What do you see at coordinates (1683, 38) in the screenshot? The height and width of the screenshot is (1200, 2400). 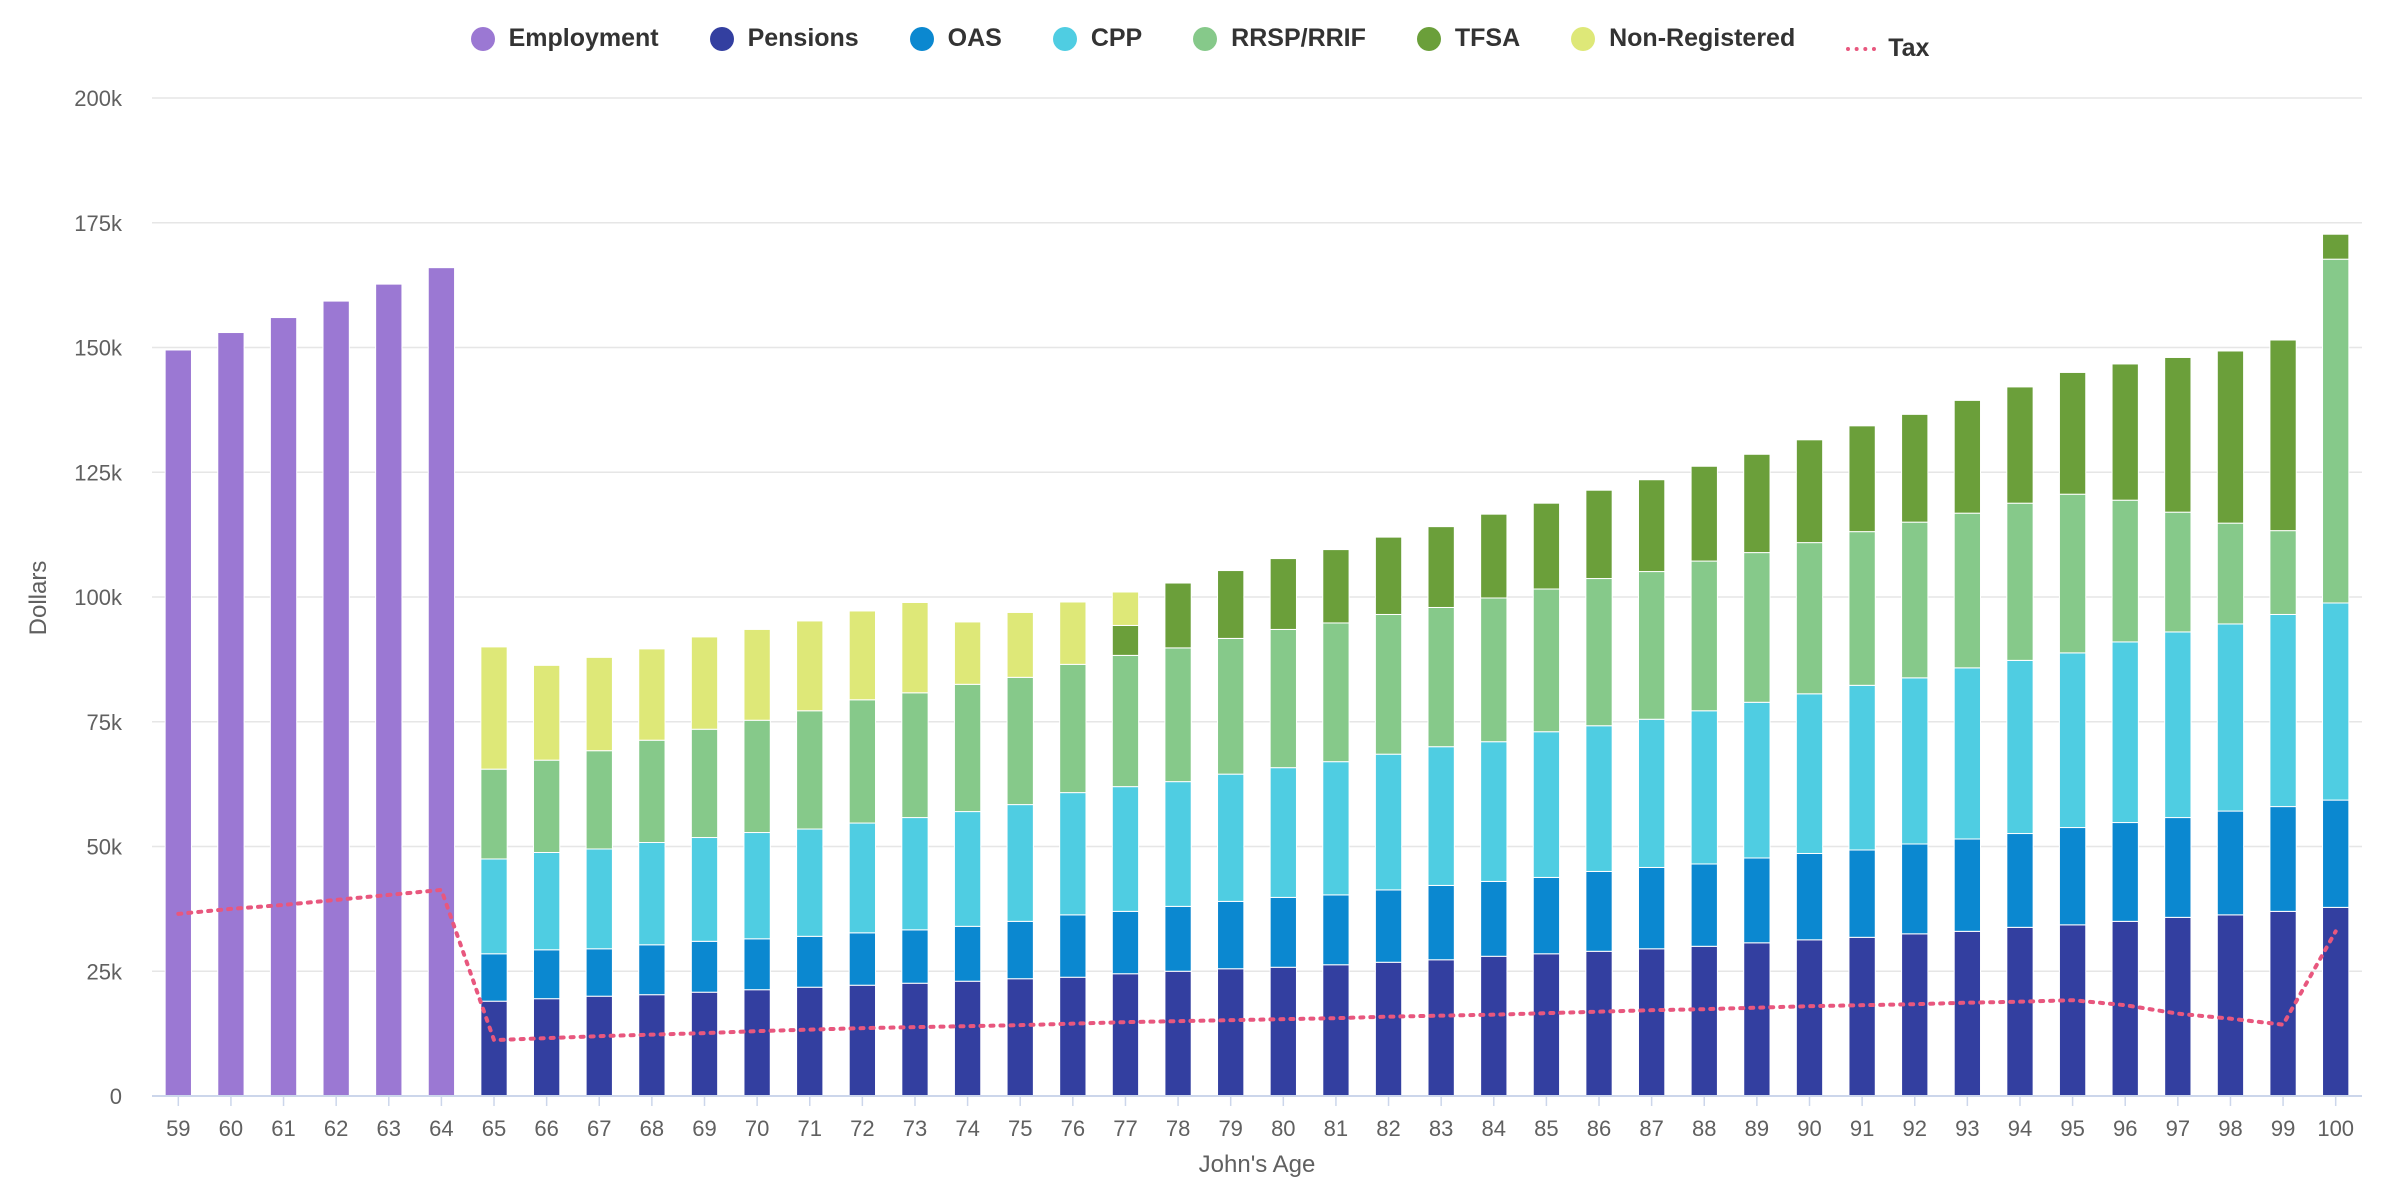 I see `legend-item-non-registered: Non-Registered` at bounding box center [1683, 38].